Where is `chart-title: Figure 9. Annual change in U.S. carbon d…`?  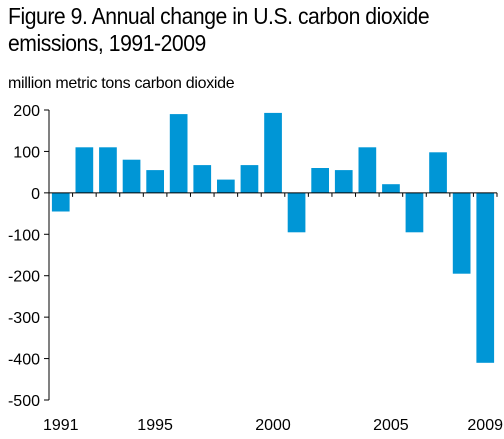
chart-title: Figure 9. Annual change in U.S. carbon d… is located at coordinates (219, 29).